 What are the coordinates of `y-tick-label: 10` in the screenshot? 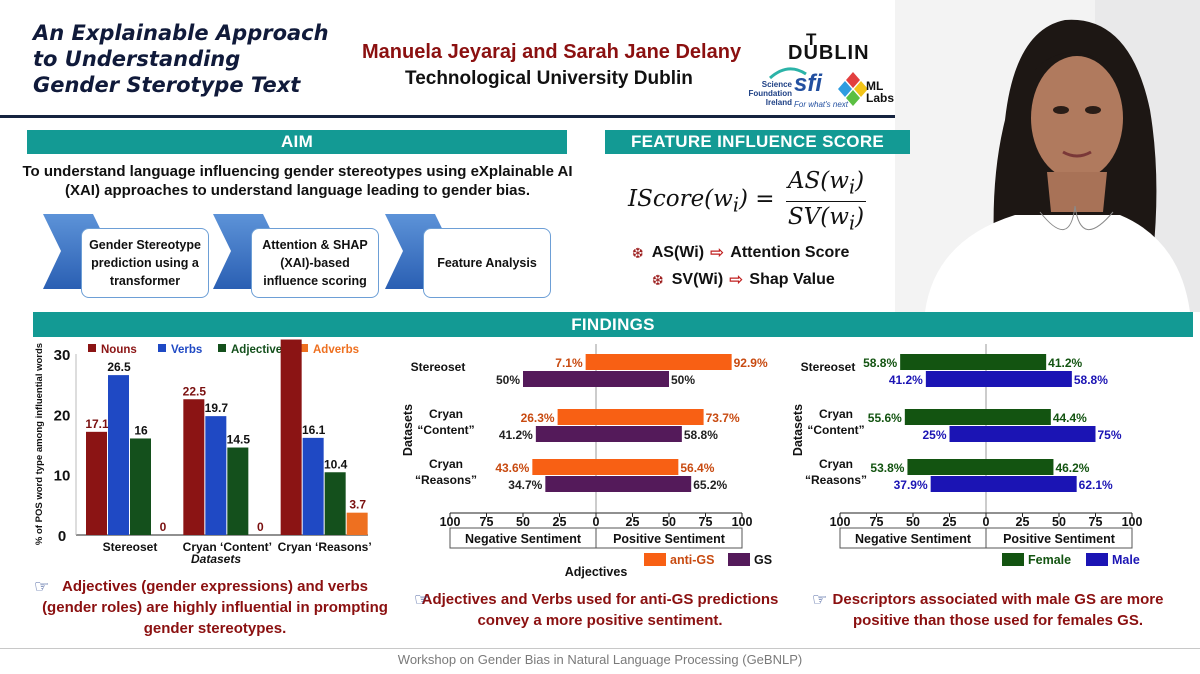 It's located at (62, 476).